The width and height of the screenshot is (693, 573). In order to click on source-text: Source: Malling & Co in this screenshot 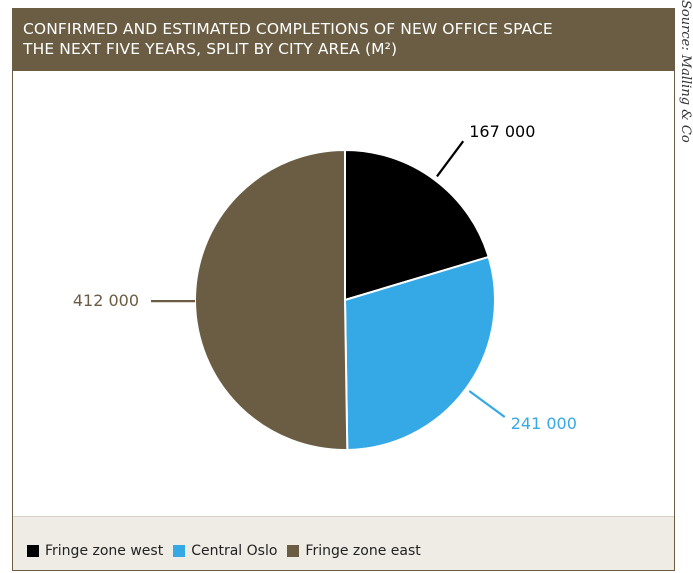, I will do `click(685, 71)`.